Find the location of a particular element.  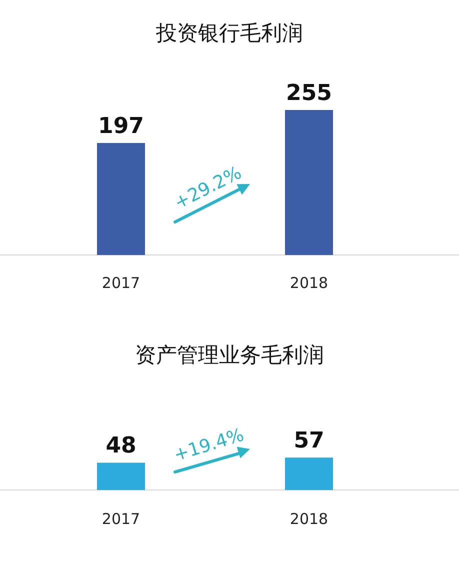

data-label: 57 is located at coordinates (309, 441).